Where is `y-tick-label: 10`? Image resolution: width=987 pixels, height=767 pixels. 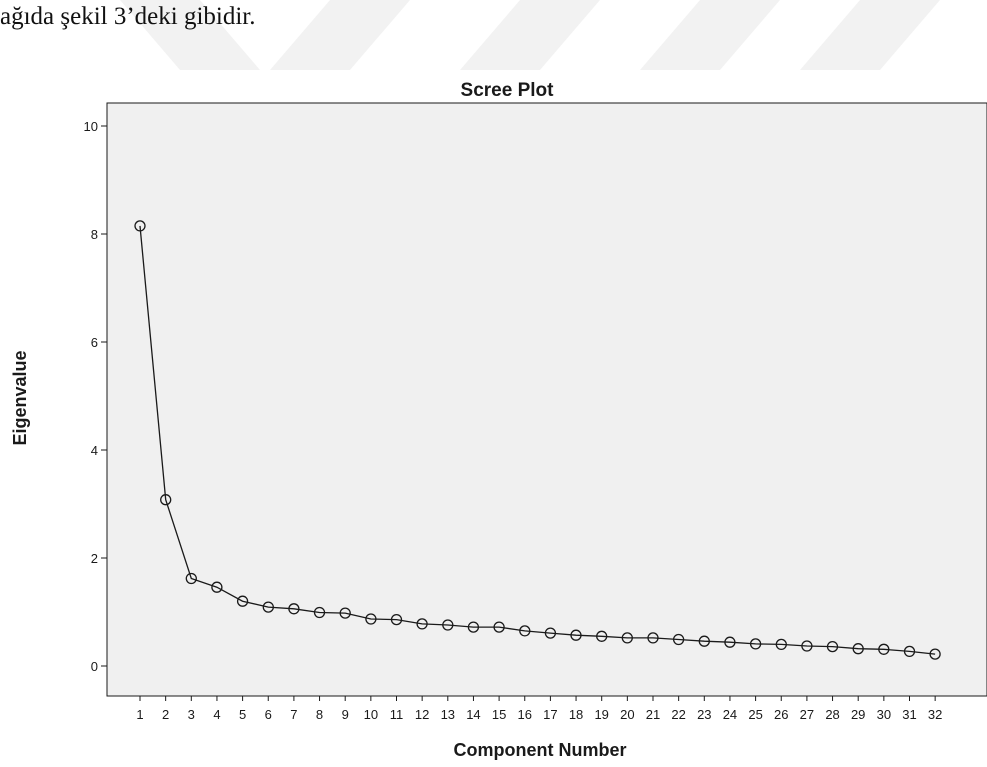
y-tick-label: 10 is located at coordinates (91, 126).